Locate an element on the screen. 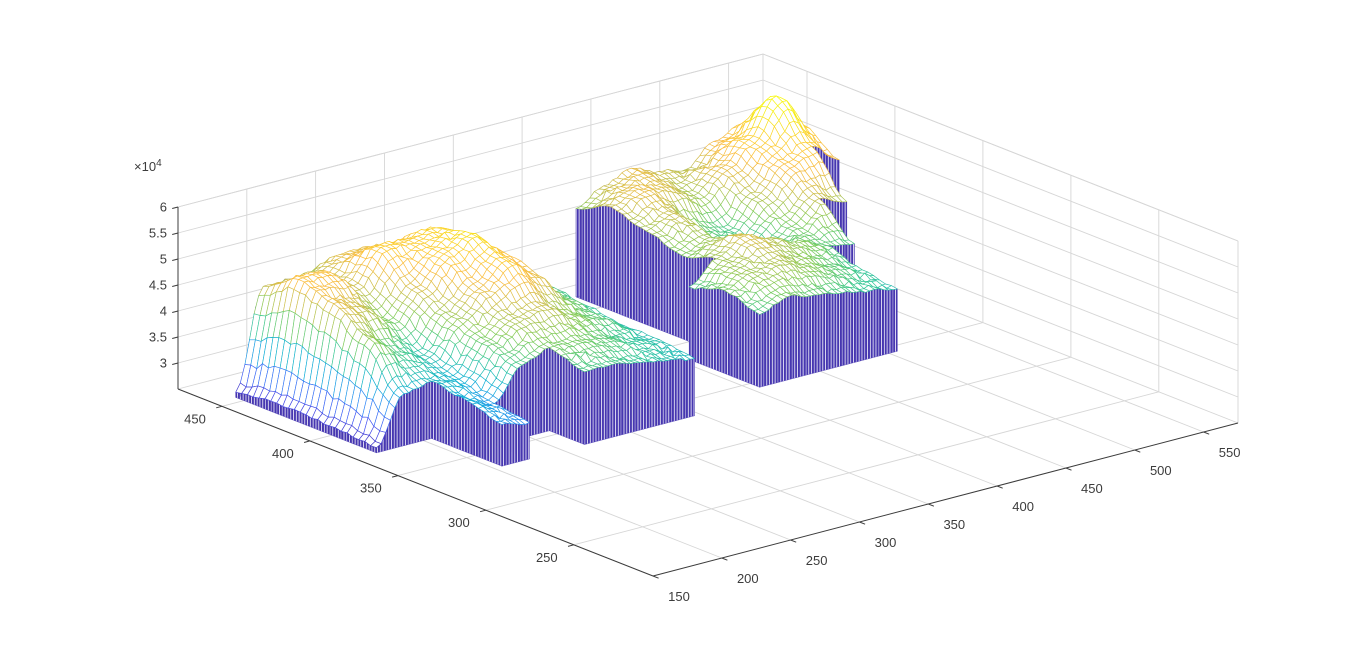 The image size is (1366, 650). z-axis-tick-label: 3 is located at coordinates (163, 363).